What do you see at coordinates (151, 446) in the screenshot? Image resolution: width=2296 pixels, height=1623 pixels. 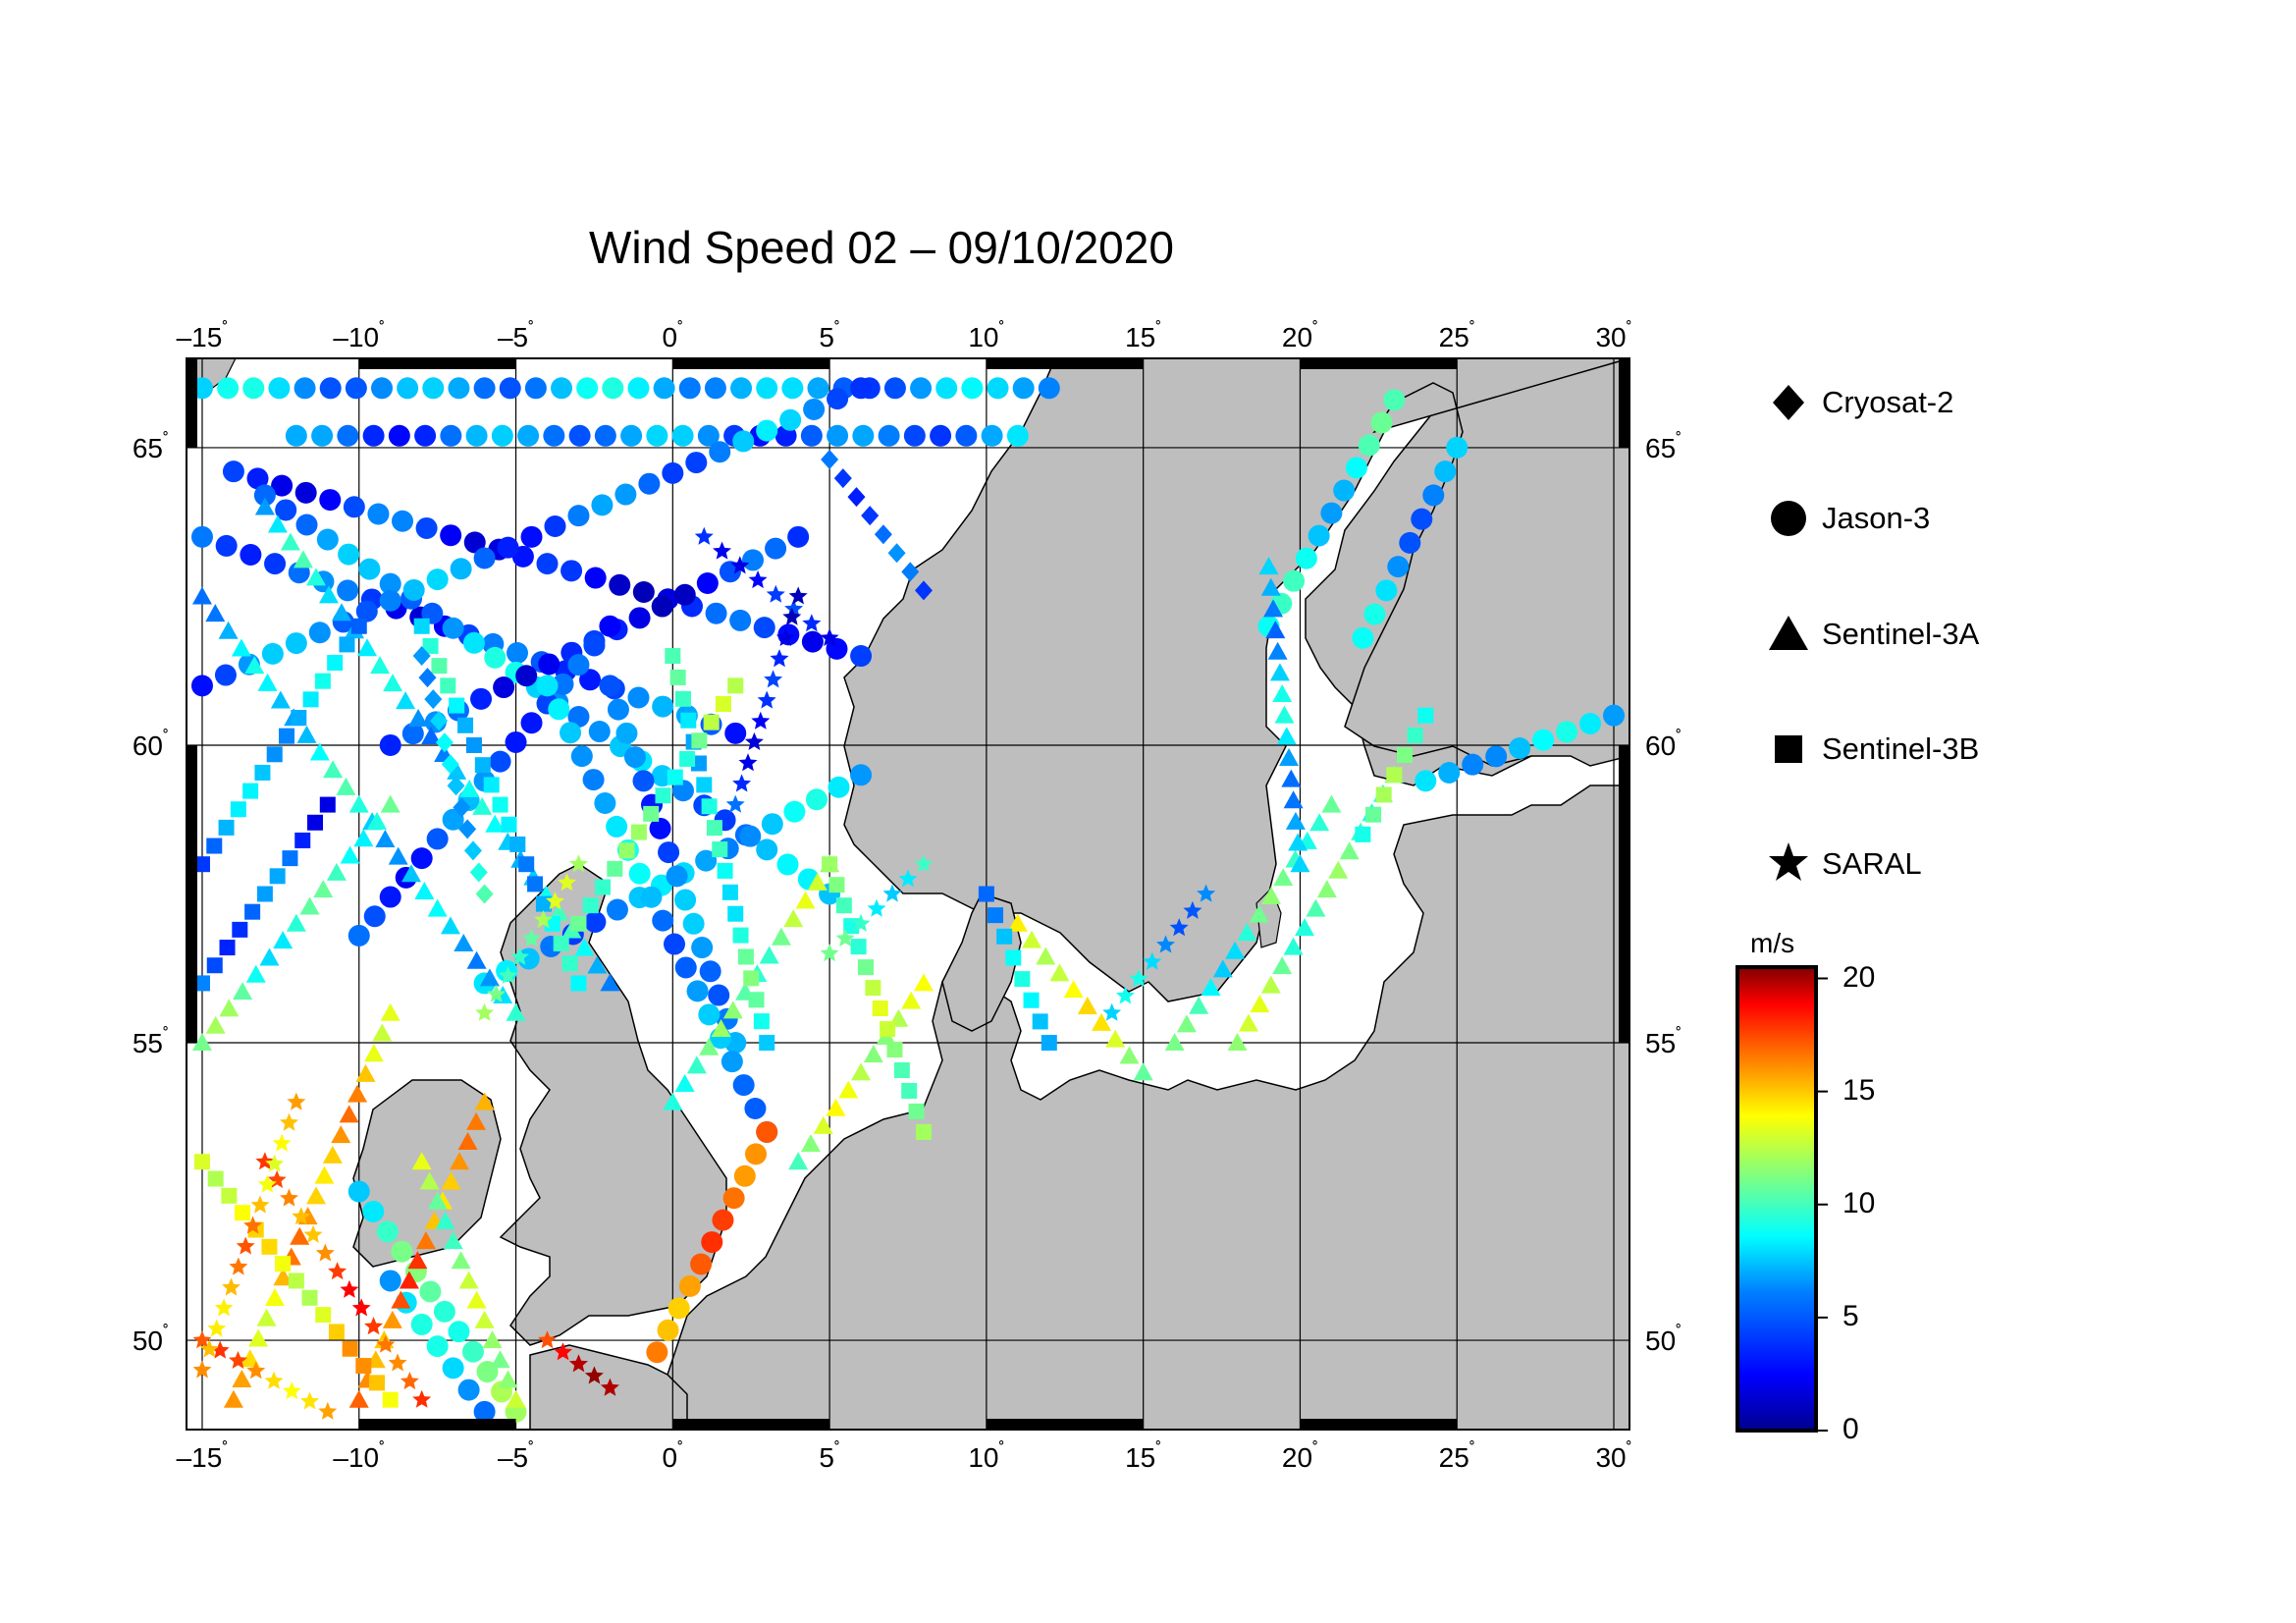 I see `lat-tick-label: 65˚` at bounding box center [151, 446].